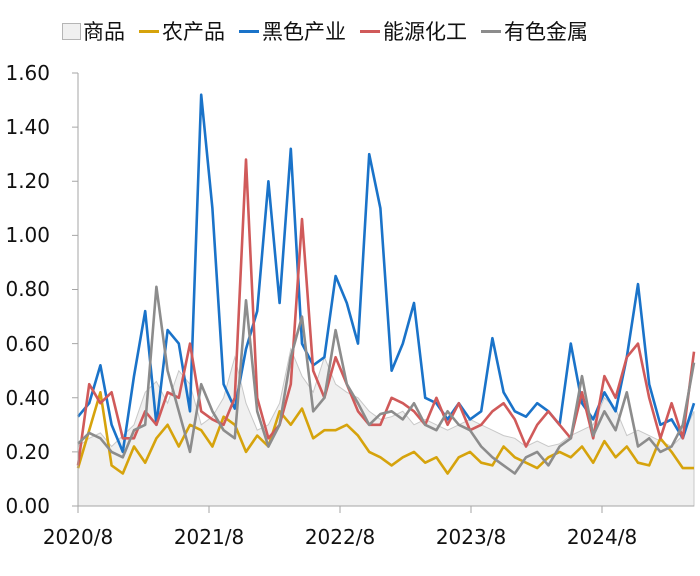 Image resolution: width=700 pixels, height=576 pixels. I want to click on legend-item-energy-chem: 能源化工, so click(413, 31).